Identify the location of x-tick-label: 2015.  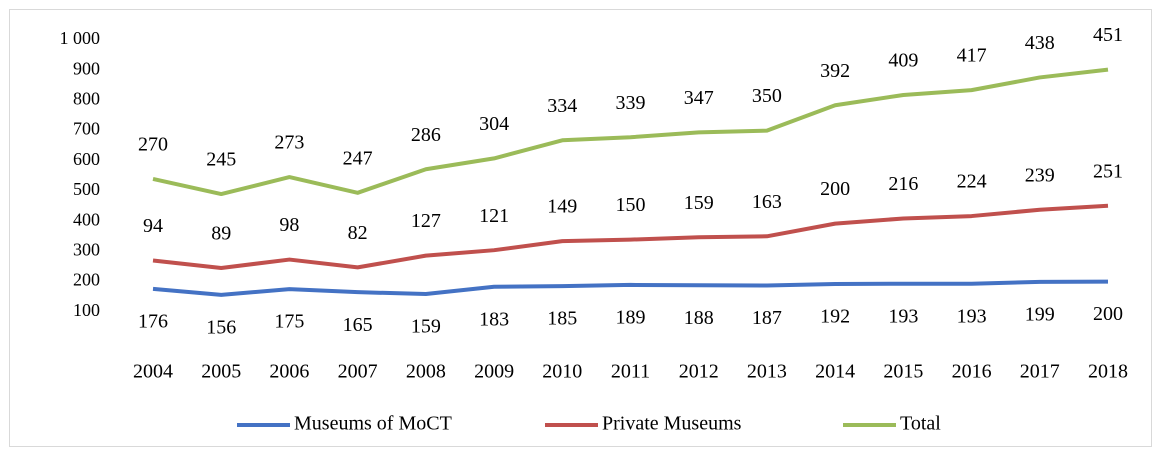
(903, 372).